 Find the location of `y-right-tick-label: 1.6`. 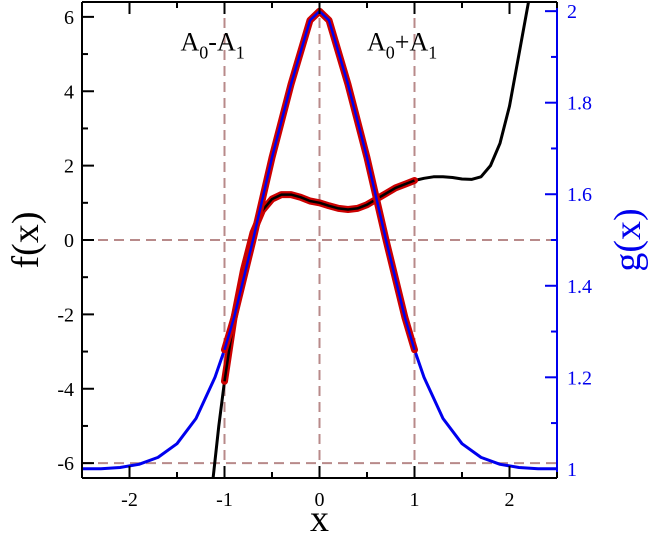

y-right-tick-label: 1.6 is located at coordinates (579, 195).